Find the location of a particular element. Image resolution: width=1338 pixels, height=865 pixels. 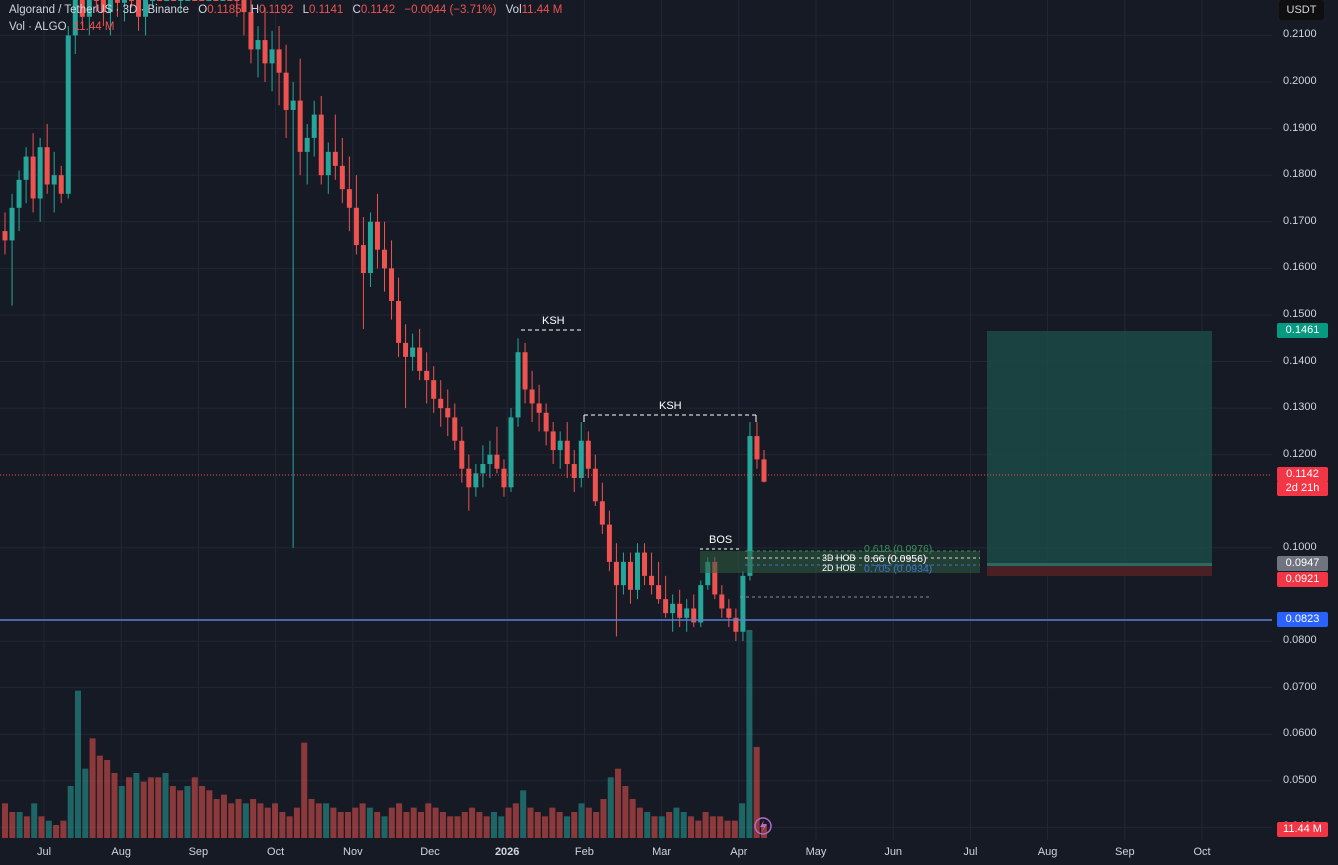

high-value: 0.1192 is located at coordinates (276, 10).